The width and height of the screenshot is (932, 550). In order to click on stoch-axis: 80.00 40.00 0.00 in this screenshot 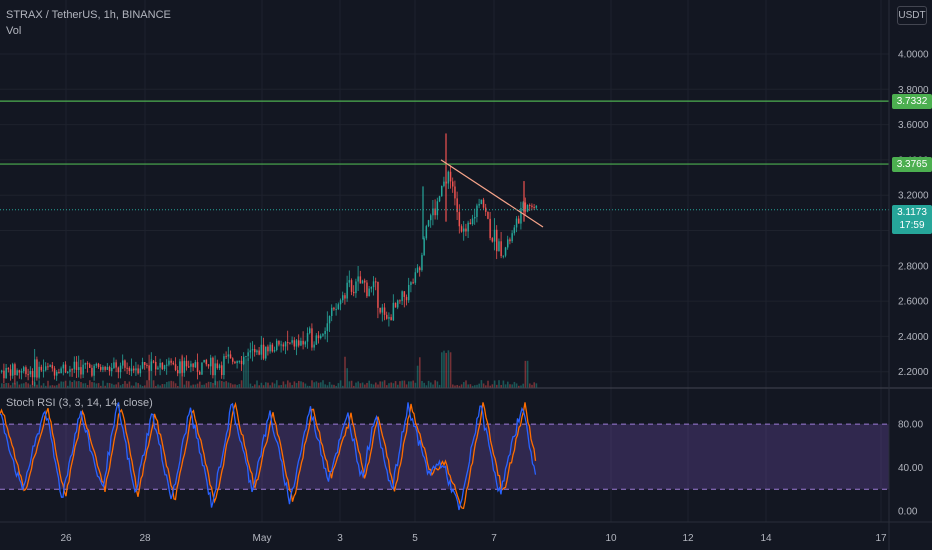, I will do `click(910, 469)`.